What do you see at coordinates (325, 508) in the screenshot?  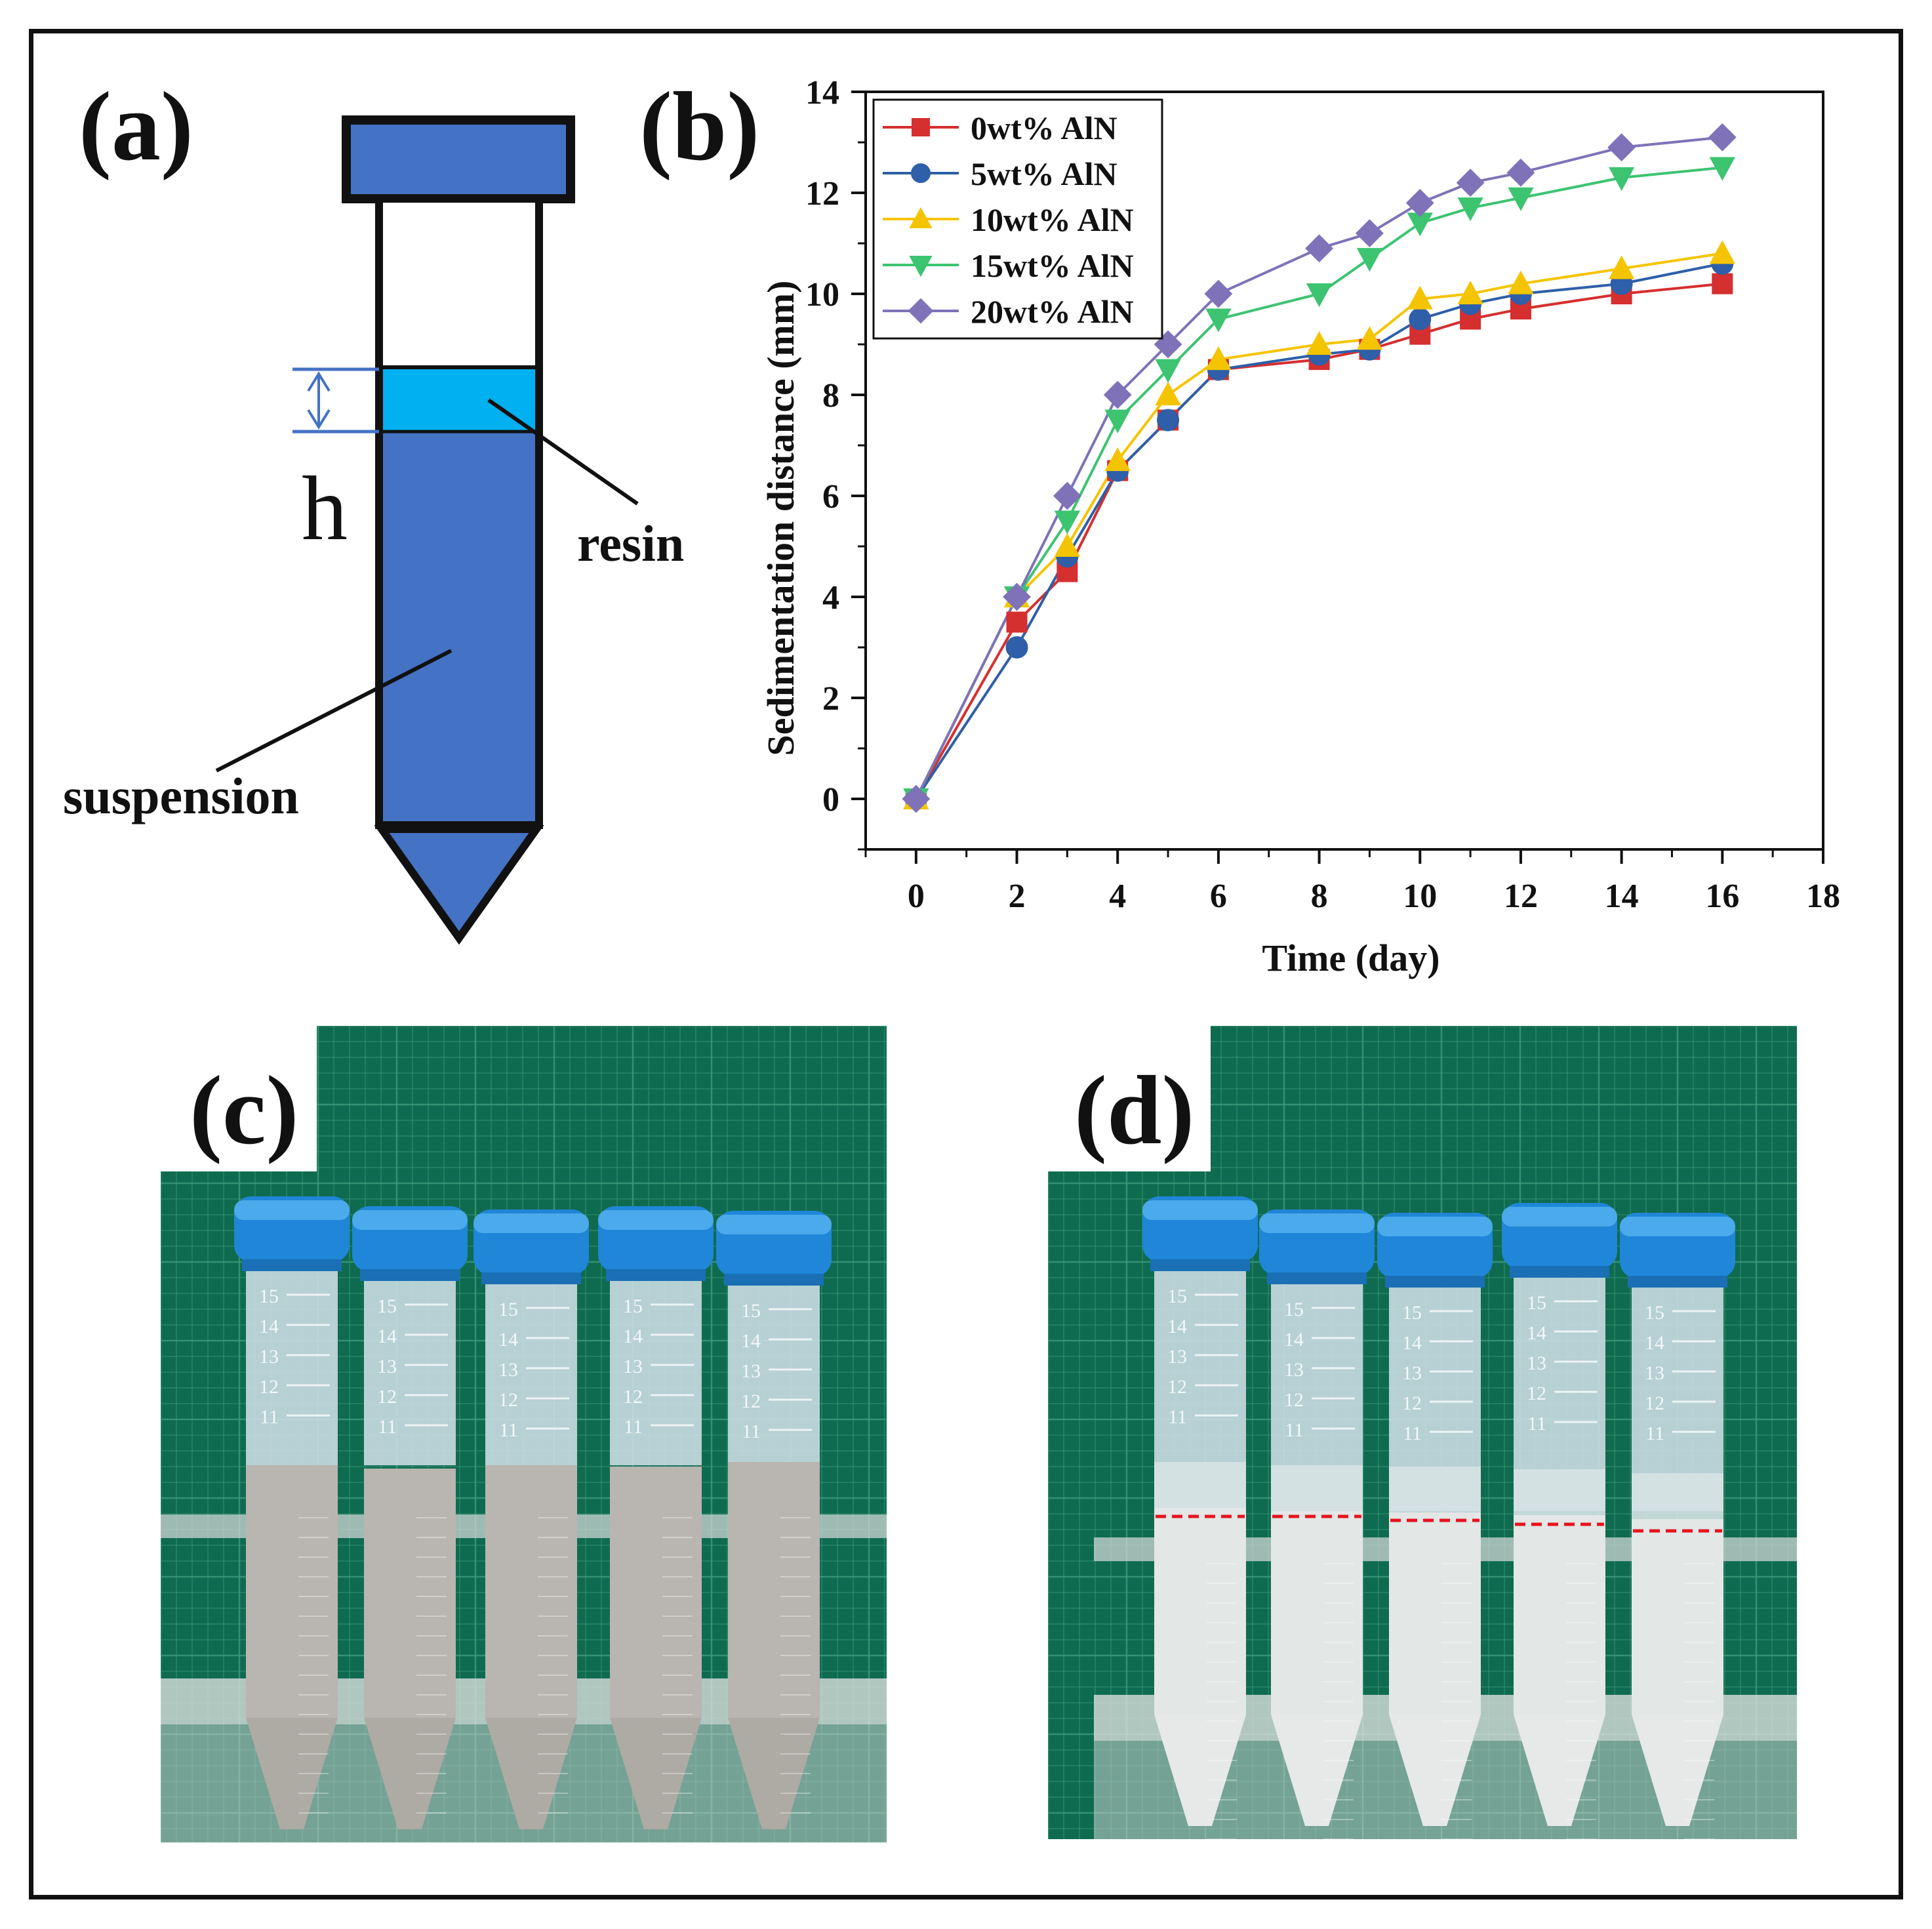 I see `h-label: h` at bounding box center [325, 508].